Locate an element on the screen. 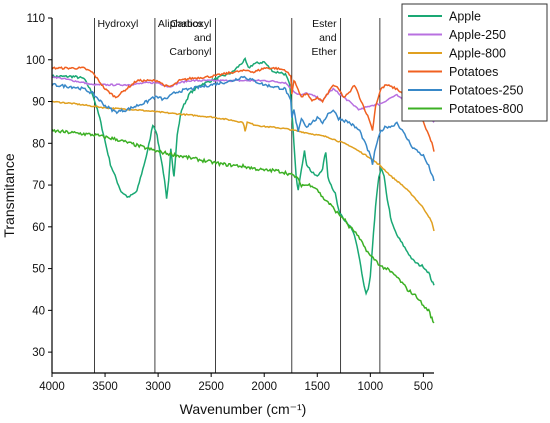  legend-box is located at coordinates (474, 62).